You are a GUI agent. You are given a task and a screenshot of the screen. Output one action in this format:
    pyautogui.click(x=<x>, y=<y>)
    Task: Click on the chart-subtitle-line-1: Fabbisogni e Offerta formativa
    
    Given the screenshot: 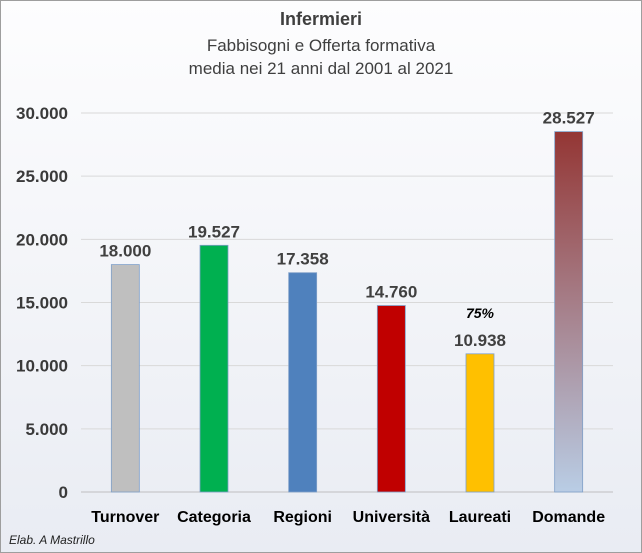 What is the action you would take?
    pyautogui.click(x=321, y=45)
    